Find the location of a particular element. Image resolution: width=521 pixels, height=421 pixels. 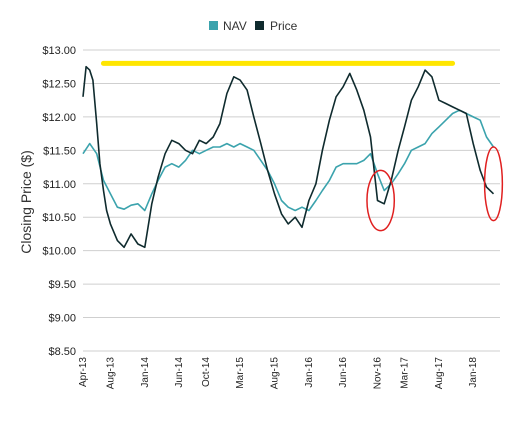

annotation-layer is located at coordinates (435, 189).